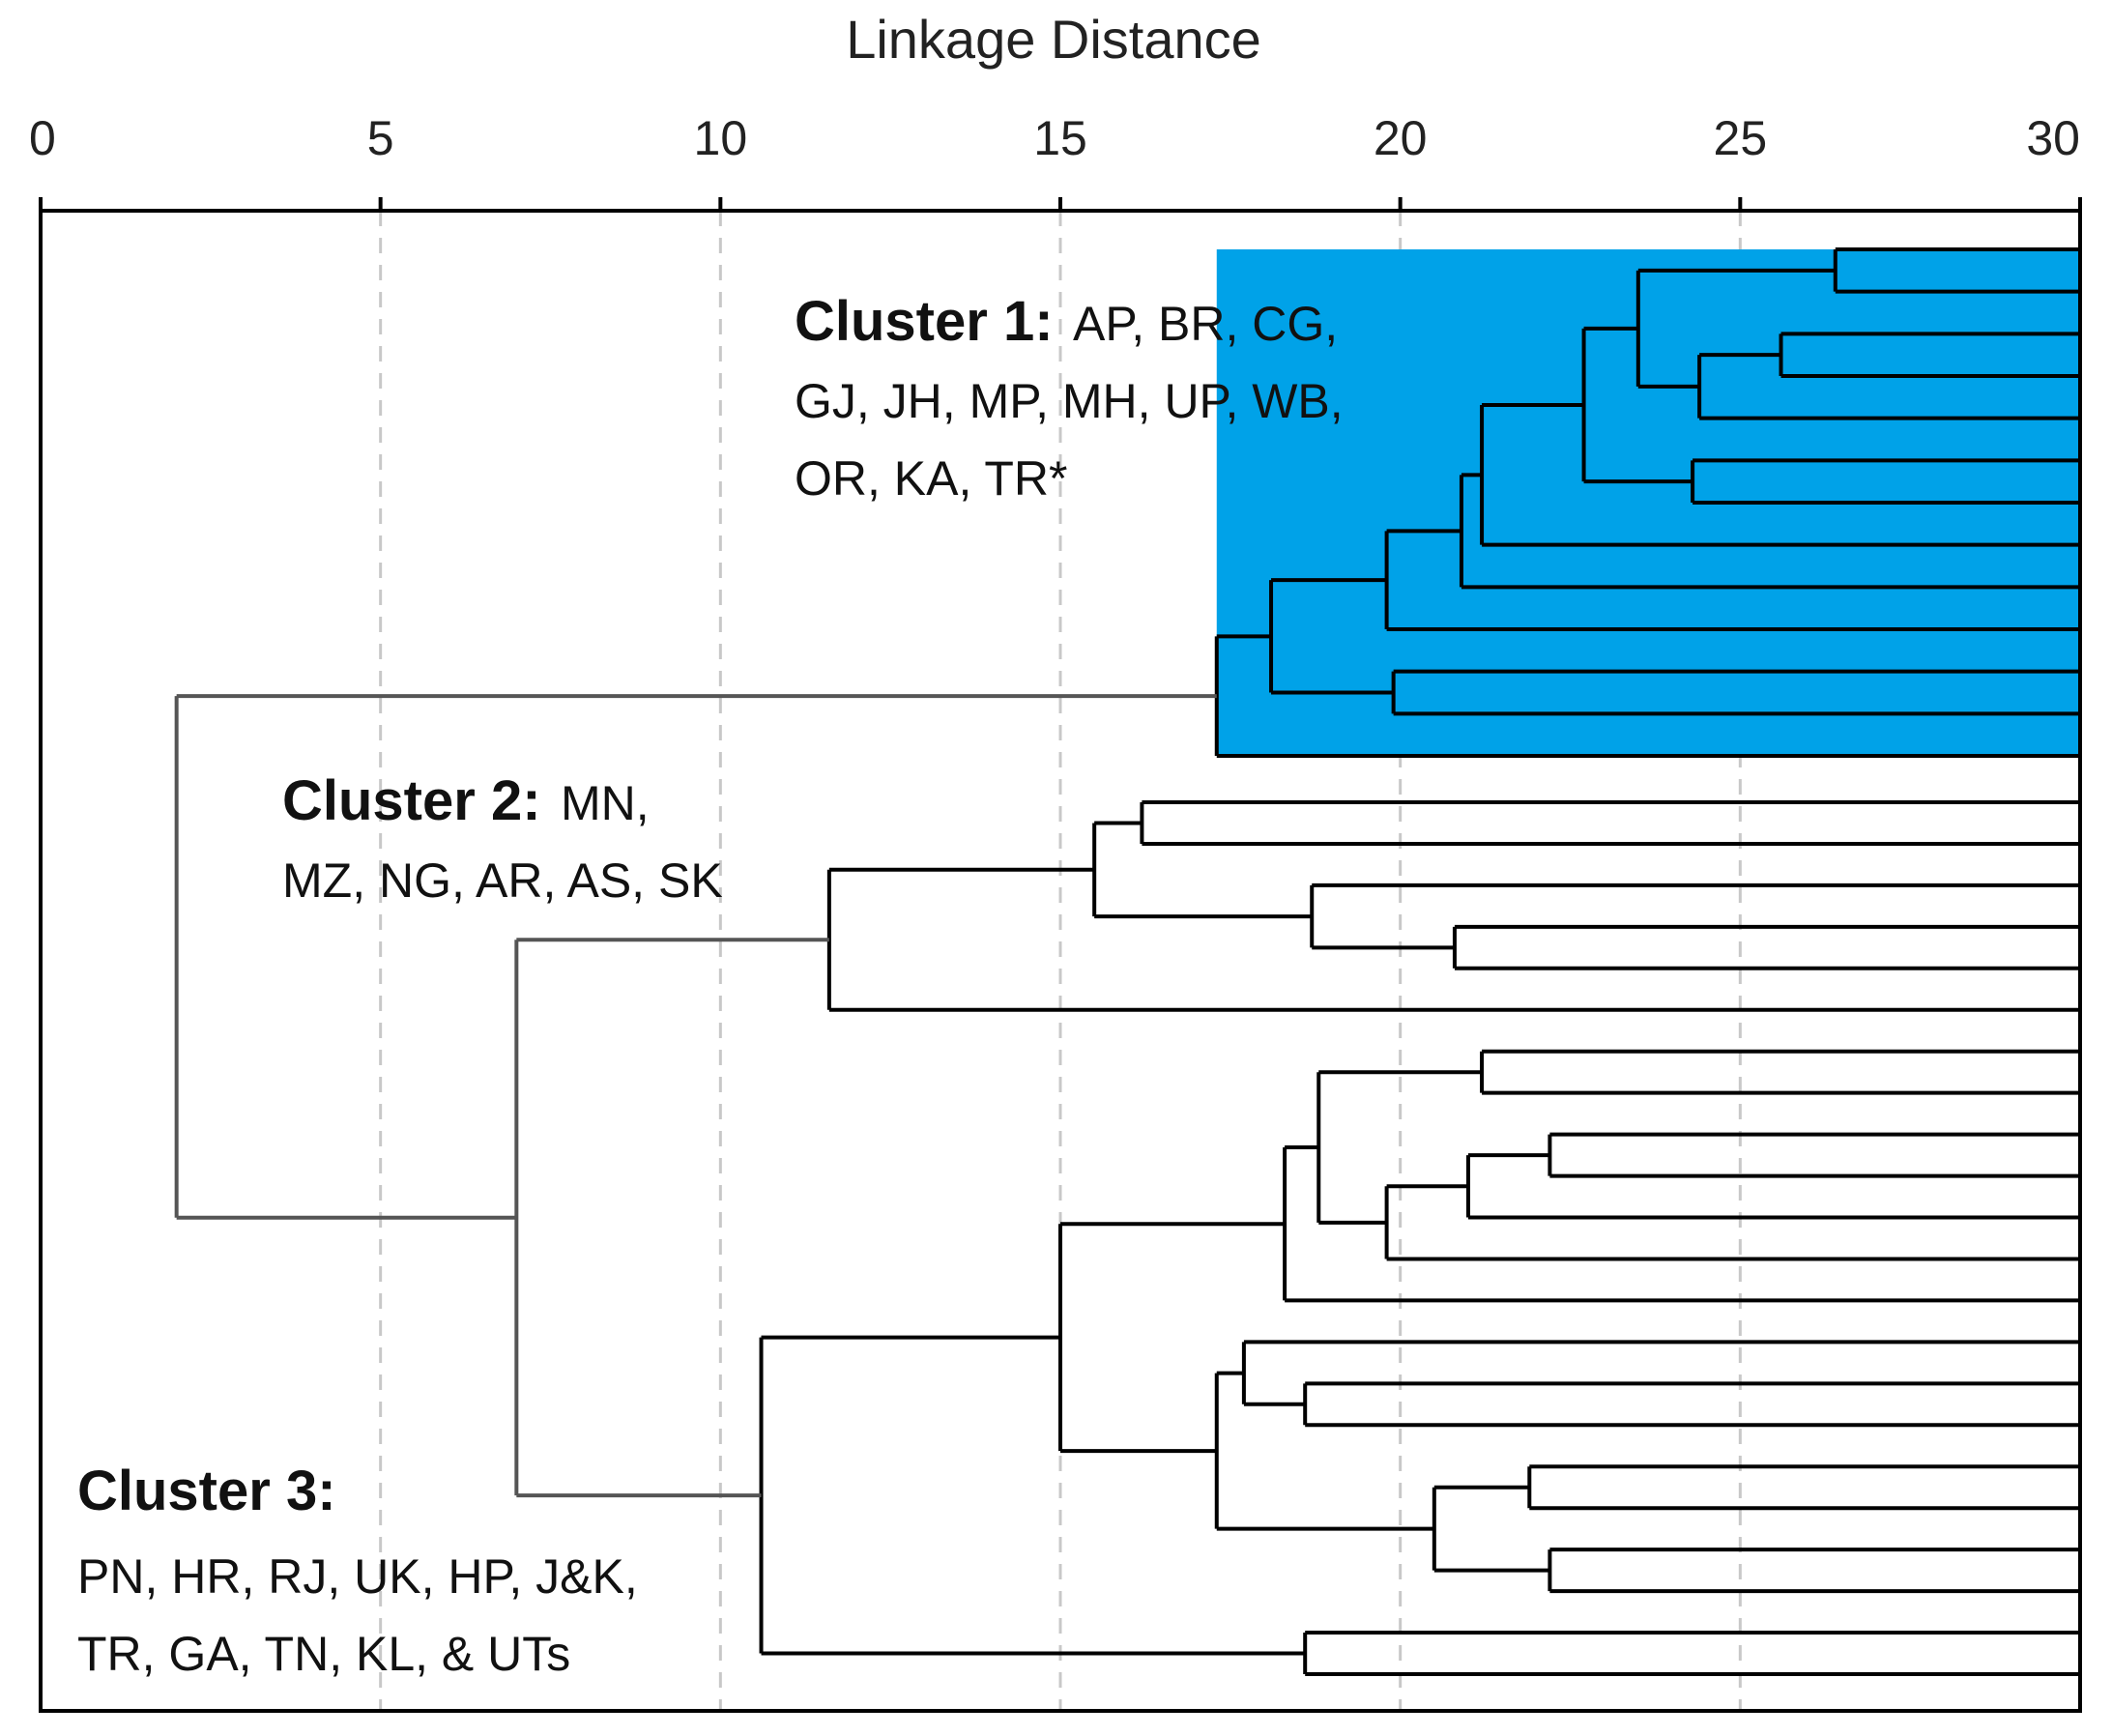  I want to click on cluster-1-members-line-2: GJ, JH, MP, MH, UP, WB,, so click(1070, 401).